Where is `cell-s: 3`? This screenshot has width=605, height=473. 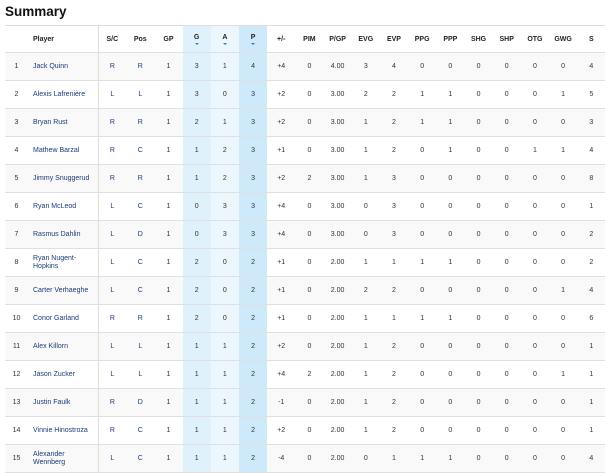 cell-s: 3 is located at coordinates (591, 122).